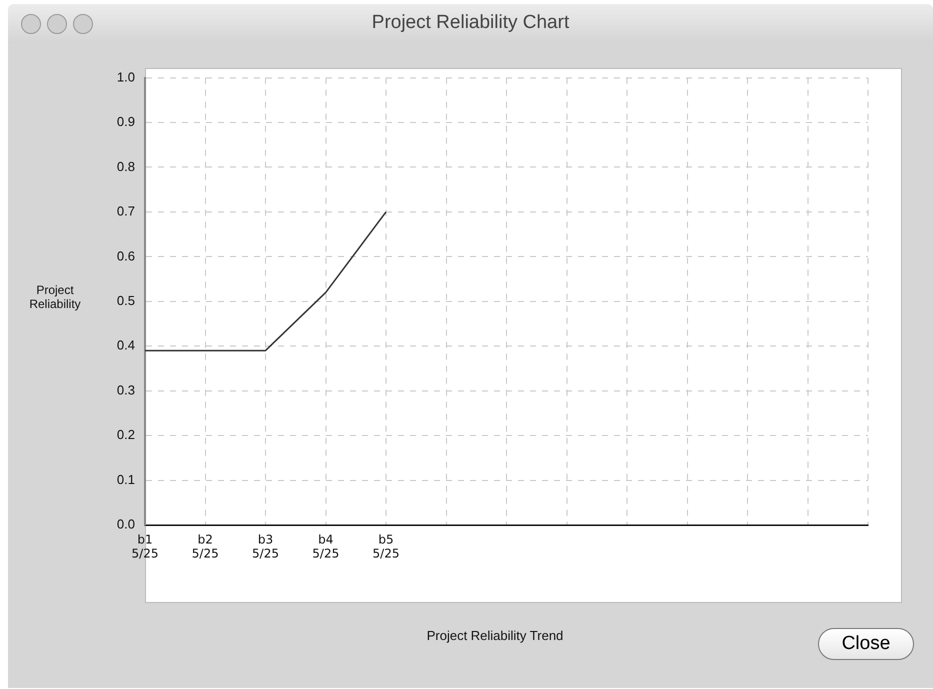 The image size is (933, 689). Describe the element at coordinates (470, 24) in the screenshot. I see `chart-title: Project Reliability Chart` at that location.